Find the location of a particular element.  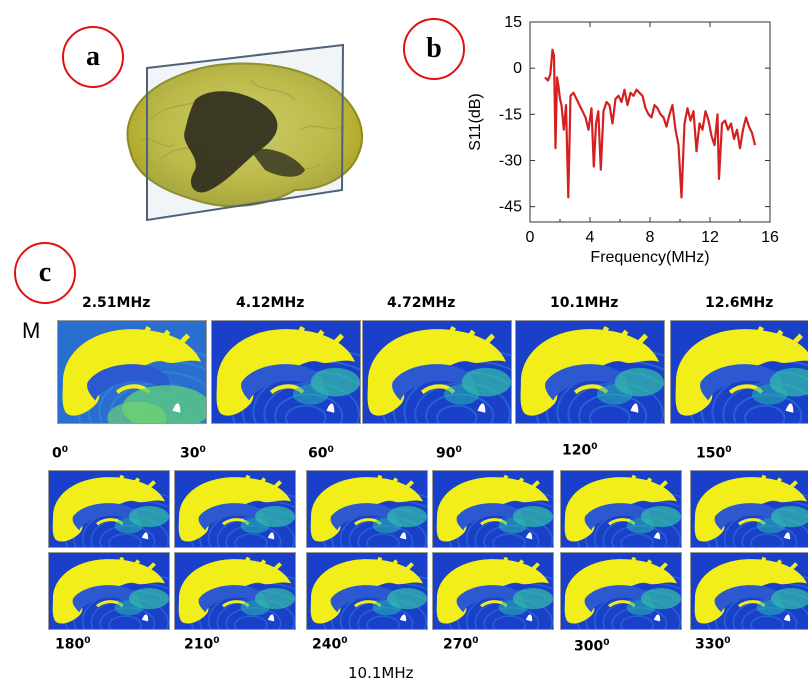

freq-label-2: 4.12MHz is located at coordinates (270, 303).